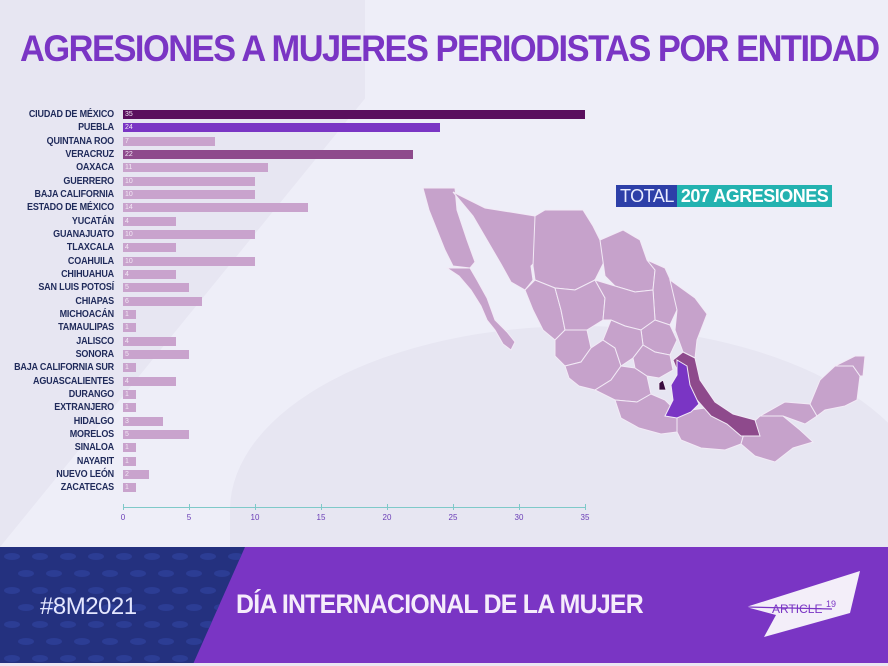  I want to click on bar: 4, so click(149, 341).